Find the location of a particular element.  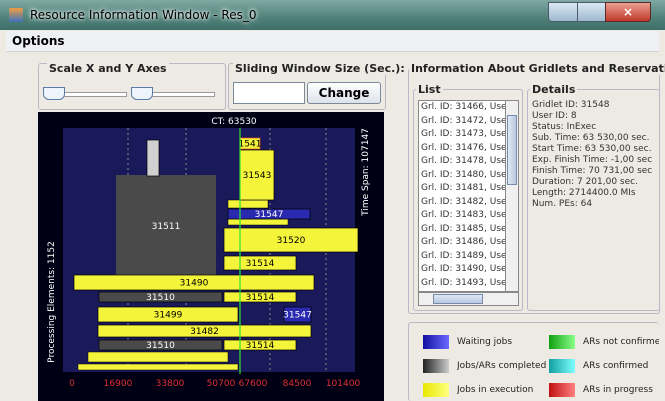

job-label: 31490 is located at coordinates (194, 284).